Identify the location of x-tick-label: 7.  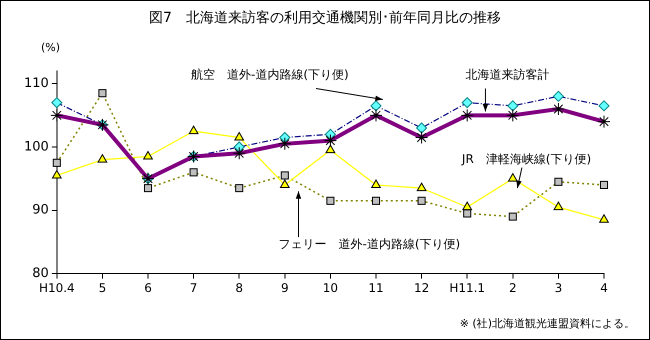
(194, 287).